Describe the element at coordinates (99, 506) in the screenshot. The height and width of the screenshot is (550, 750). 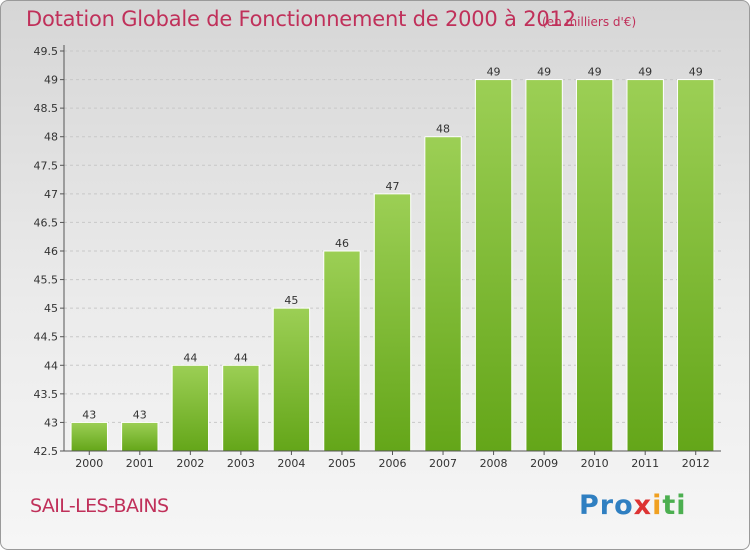
I see `commune-name: SAIL-LES-BAINS` at that location.